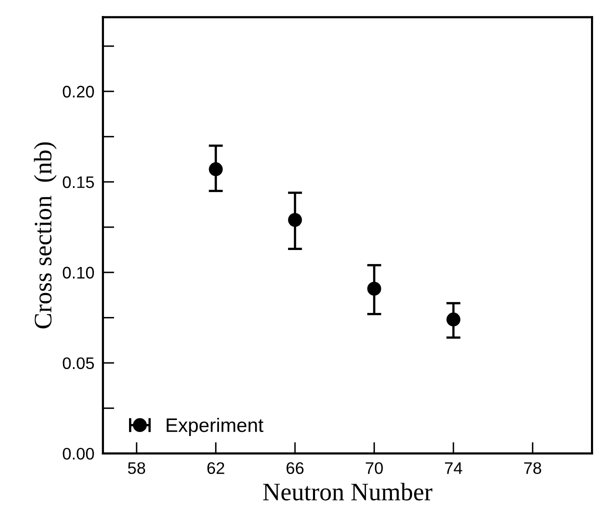 The height and width of the screenshot is (520, 595). Describe the element at coordinates (78, 454) in the screenshot. I see `y-tick-label: 0.00` at that location.